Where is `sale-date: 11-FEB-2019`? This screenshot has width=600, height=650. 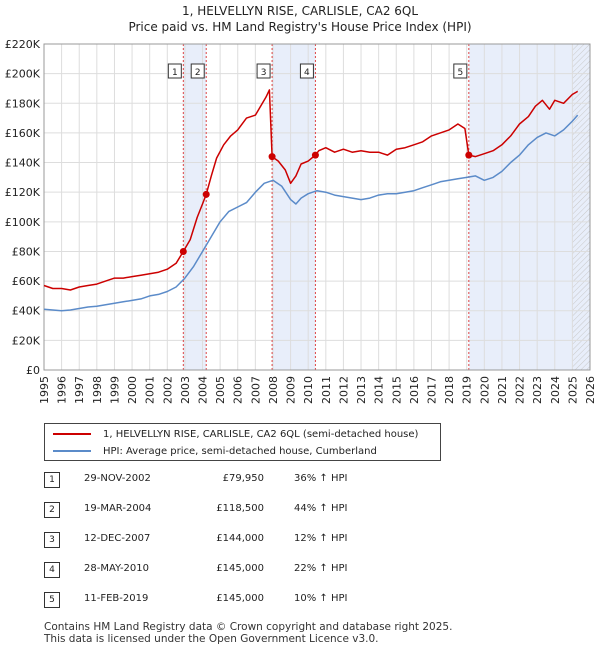
sale-date: 11-FEB-2019 is located at coordinates (116, 598).